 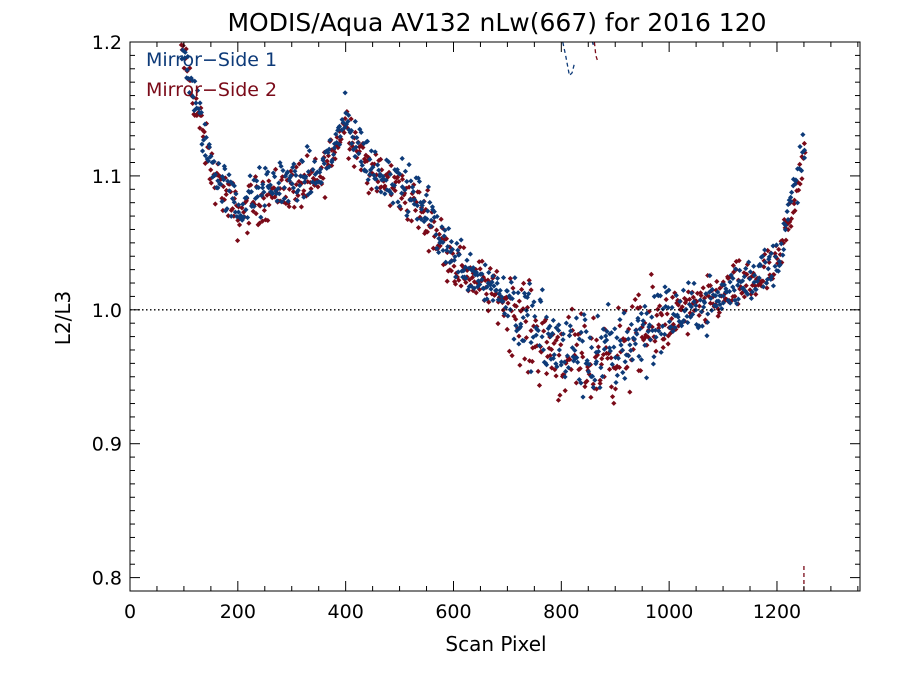 I want to click on y-tick-label: 0.9, so click(x=107, y=445).